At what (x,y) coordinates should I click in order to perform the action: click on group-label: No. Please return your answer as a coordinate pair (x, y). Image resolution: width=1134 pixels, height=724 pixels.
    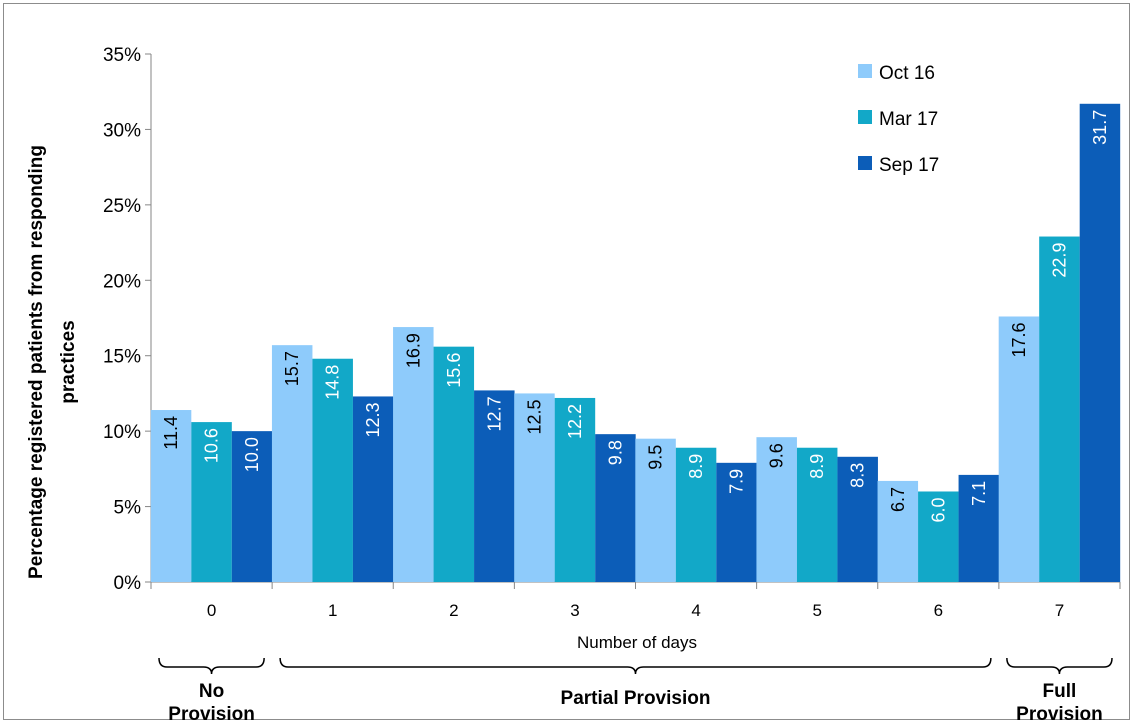
    Looking at the image, I should click on (211, 691).